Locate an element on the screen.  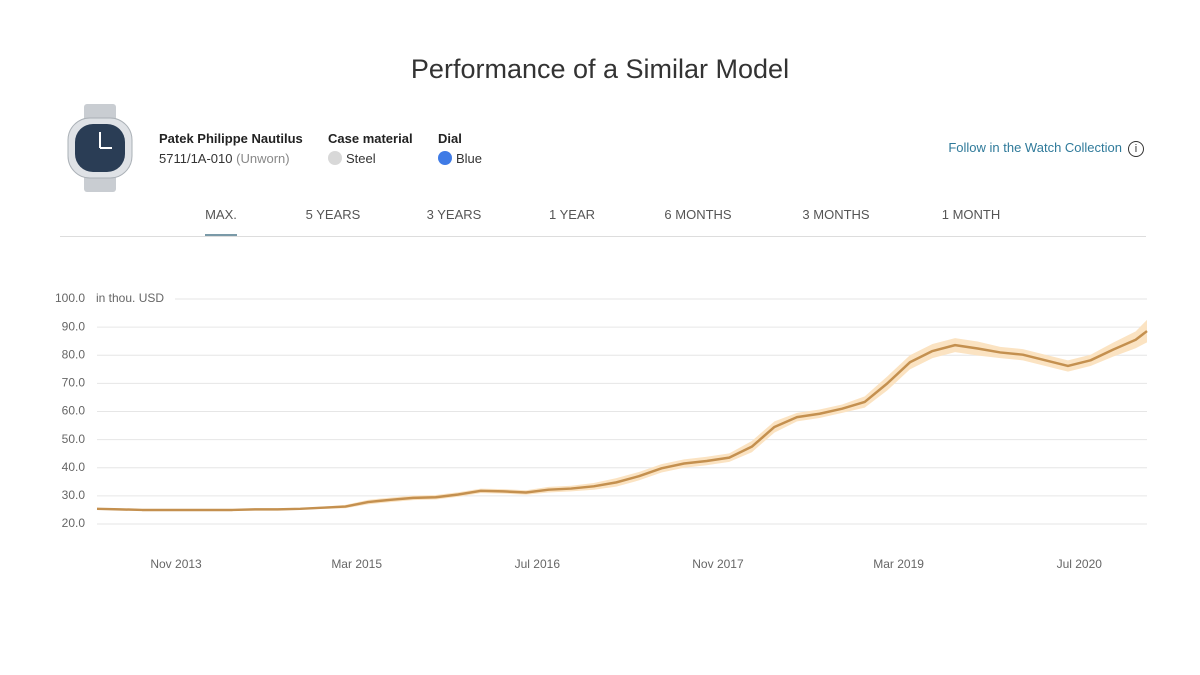
tab: 6 MONTHS is located at coordinates (698, 214).